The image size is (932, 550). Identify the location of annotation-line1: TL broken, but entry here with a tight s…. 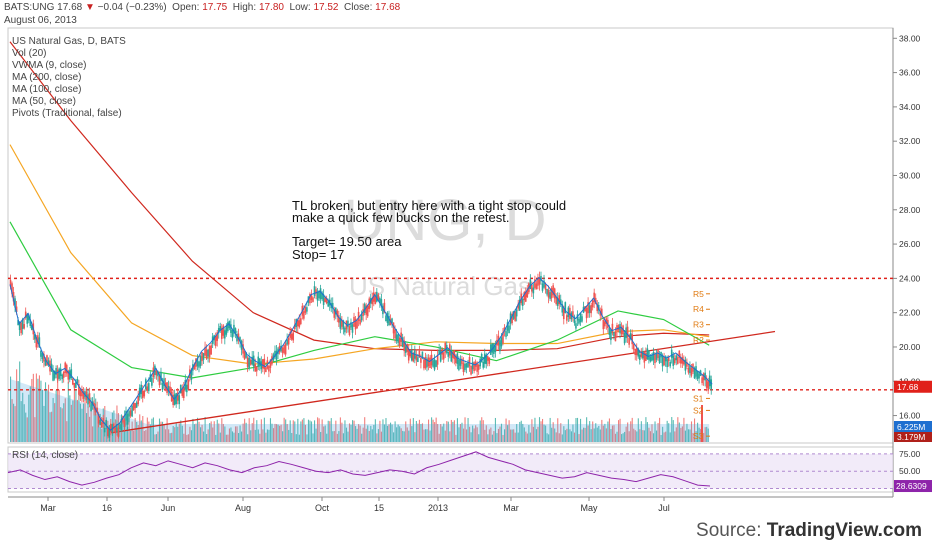
(429, 205).